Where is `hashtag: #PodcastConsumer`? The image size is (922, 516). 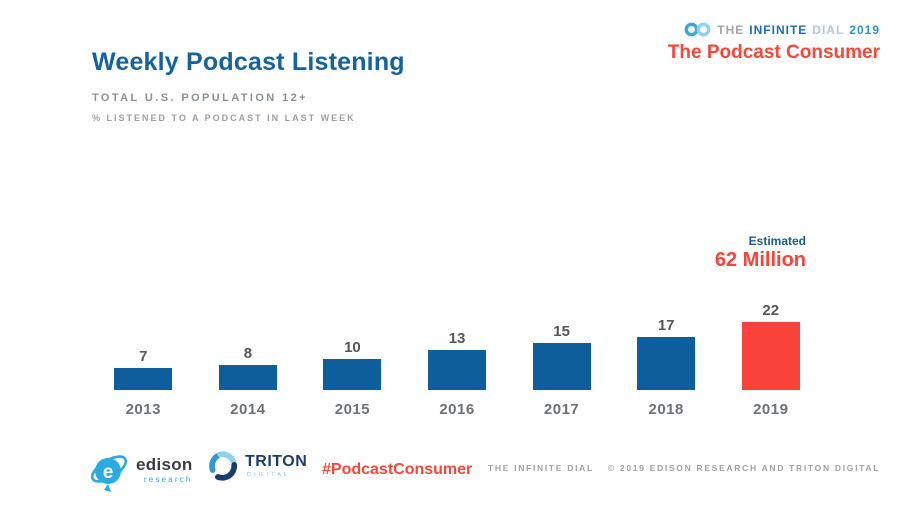
hashtag: #PodcastConsumer is located at coordinates (397, 469).